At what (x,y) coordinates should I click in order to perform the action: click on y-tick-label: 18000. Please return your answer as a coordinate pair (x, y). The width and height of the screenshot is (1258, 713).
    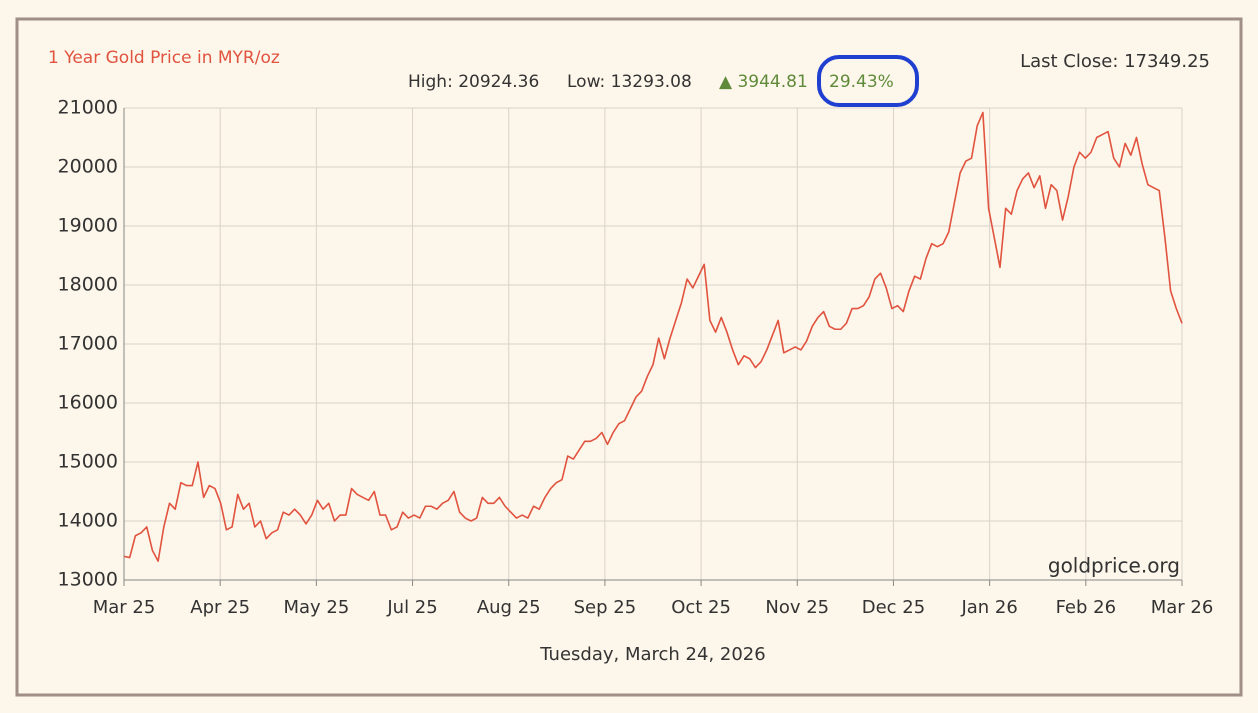
    Looking at the image, I should click on (88, 285).